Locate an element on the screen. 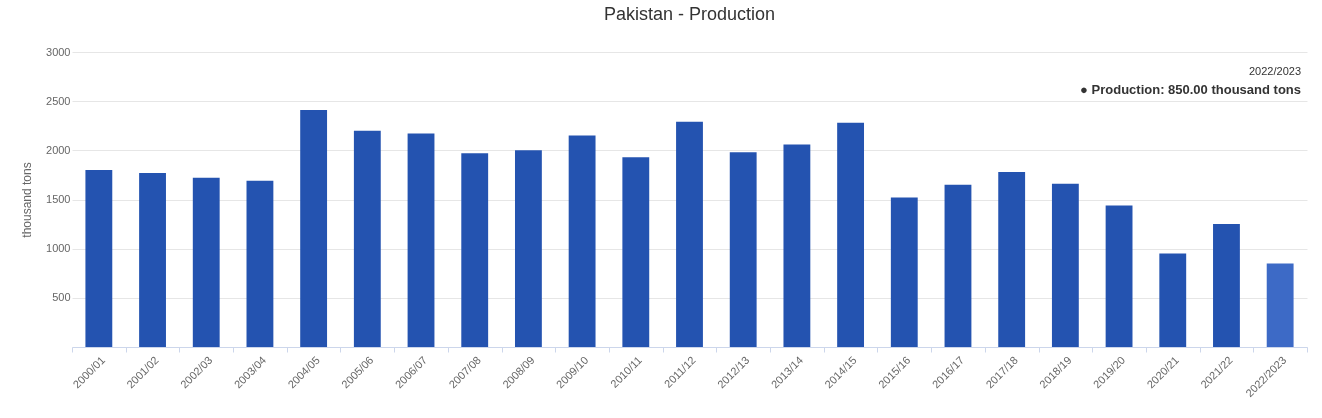 The width and height of the screenshot is (1322, 418). chart-title: Pakistan - Production is located at coordinates (689, 14).